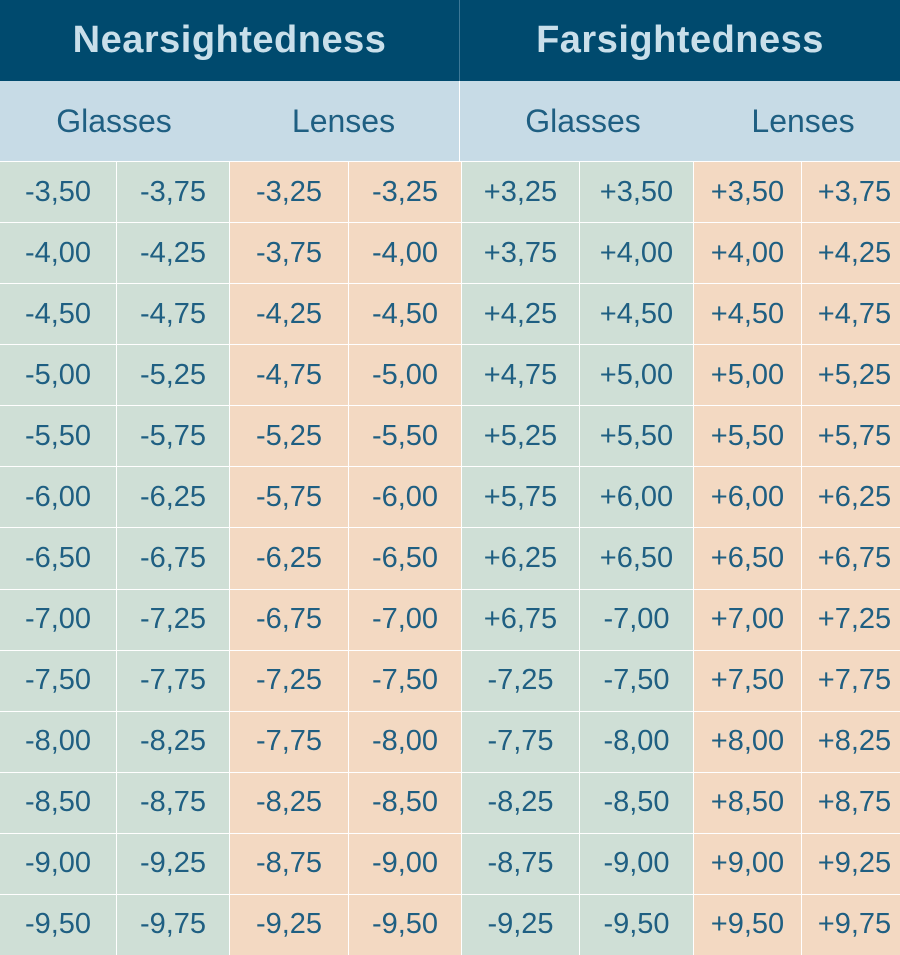 The image size is (900, 955). What do you see at coordinates (173, 741) in the screenshot?
I see `table-cell-near-glasses-2: -8,25` at bounding box center [173, 741].